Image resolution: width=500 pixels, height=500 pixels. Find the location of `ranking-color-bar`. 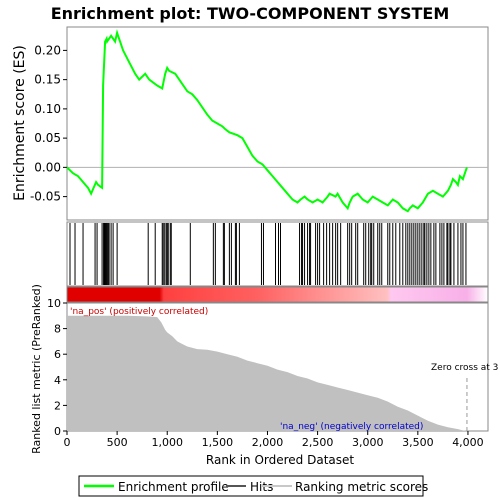

ranking-color-bar is located at coordinates (277, 294).